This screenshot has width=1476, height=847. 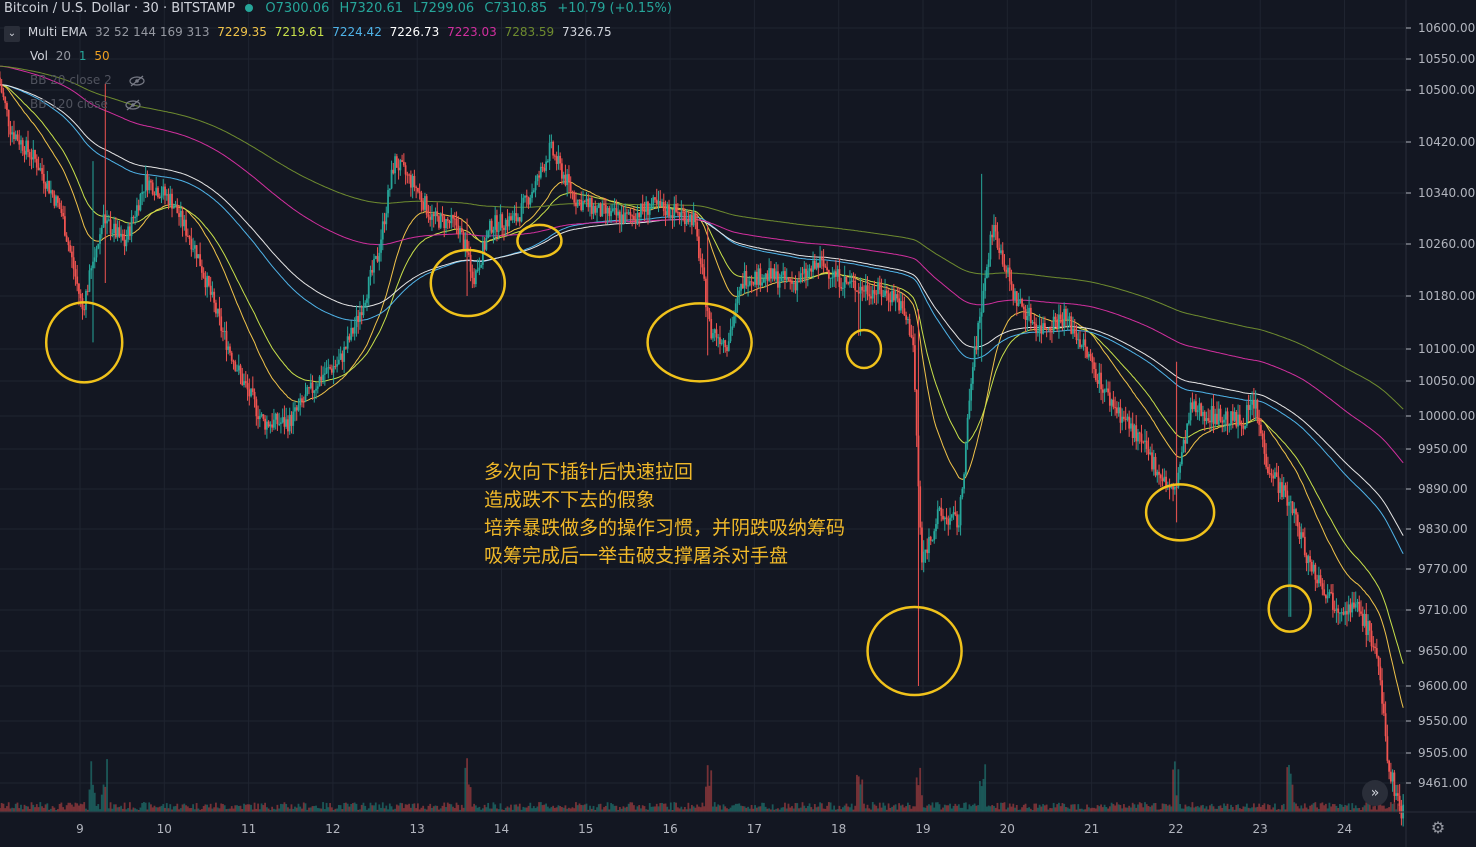 What do you see at coordinates (12, 34) in the screenshot?
I see `chevron-down-icon: ⌄` at bounding box center [12, 34].